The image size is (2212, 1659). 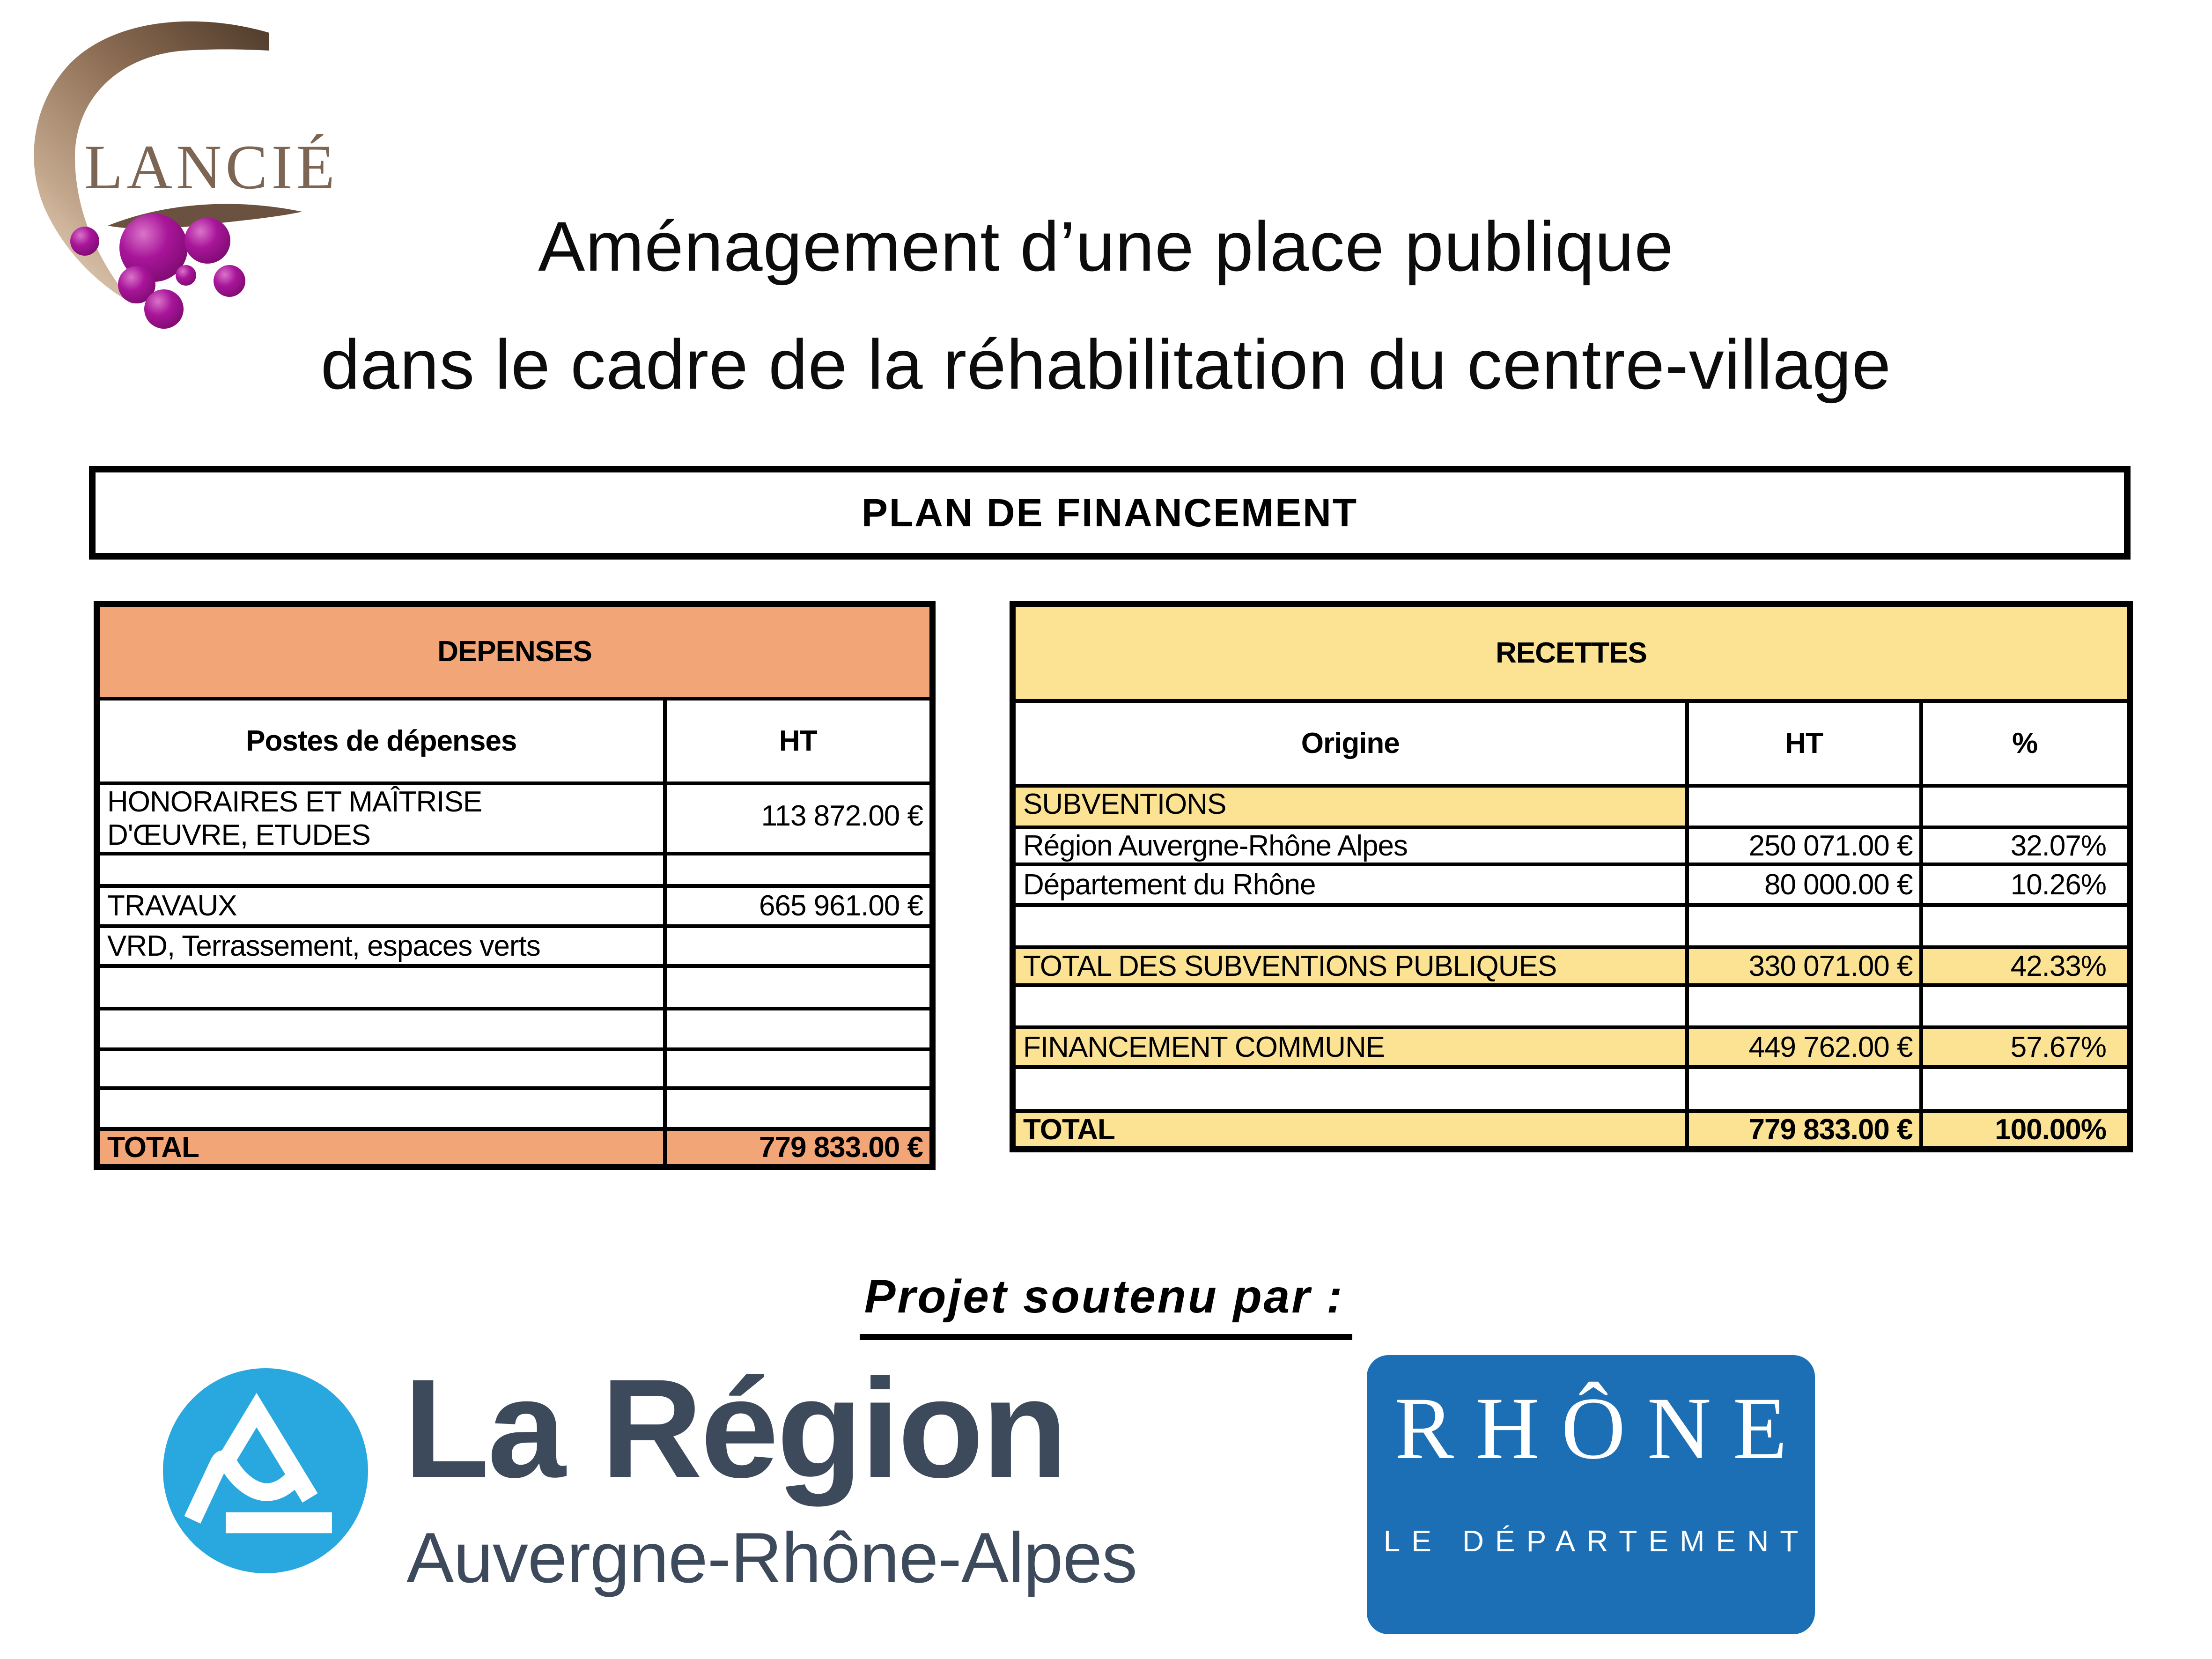 I want to click on row-label: TRAVAUX, so click(x=381, y=906).